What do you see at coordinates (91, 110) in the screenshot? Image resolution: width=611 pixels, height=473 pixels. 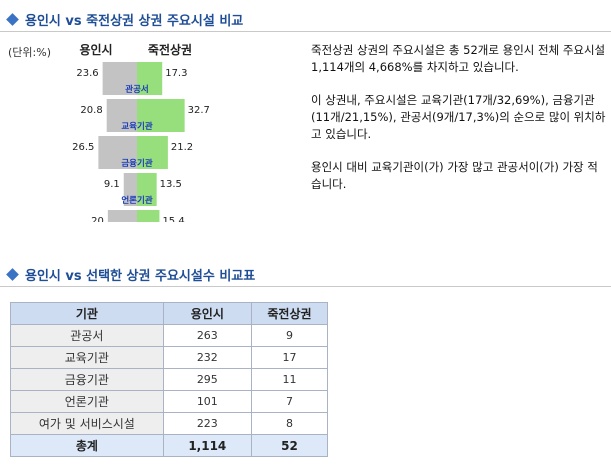 I see `value-label-yongin: 20.8` at bounding box center [91, 110].